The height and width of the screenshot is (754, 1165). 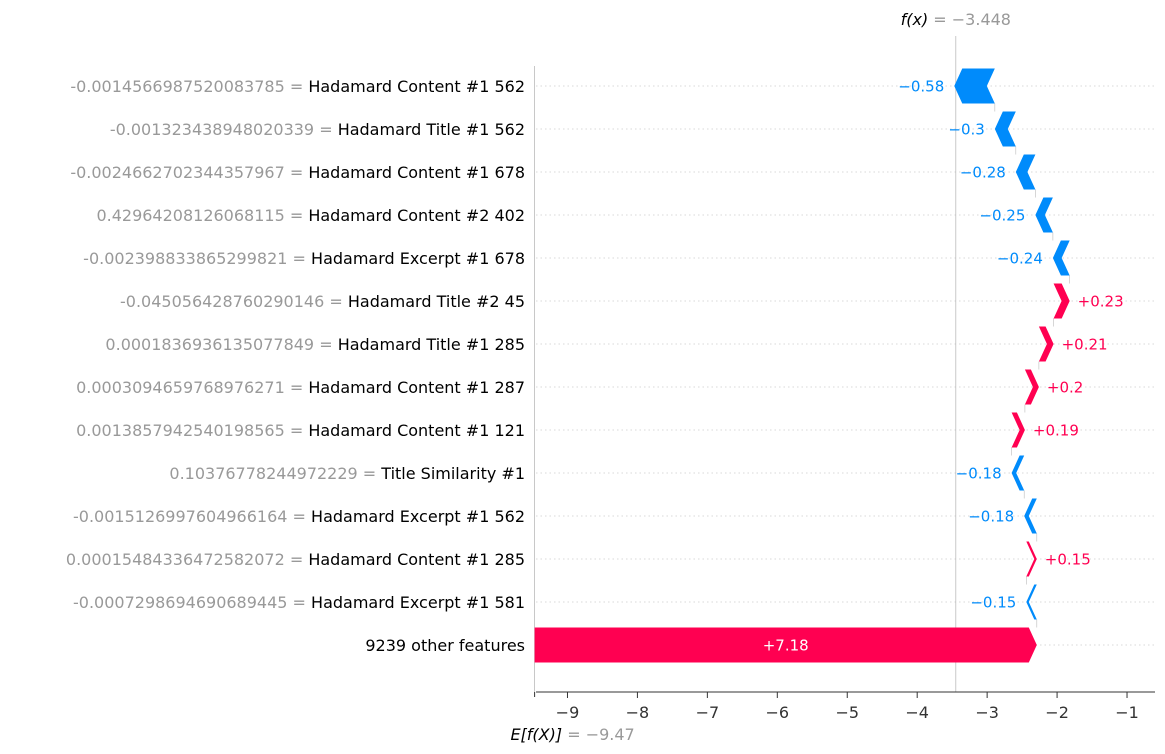 What do you see at coordinates (972, 19) in the screenshot?
I see `fx-value: = −3.448` at bounding box center [972, 19].